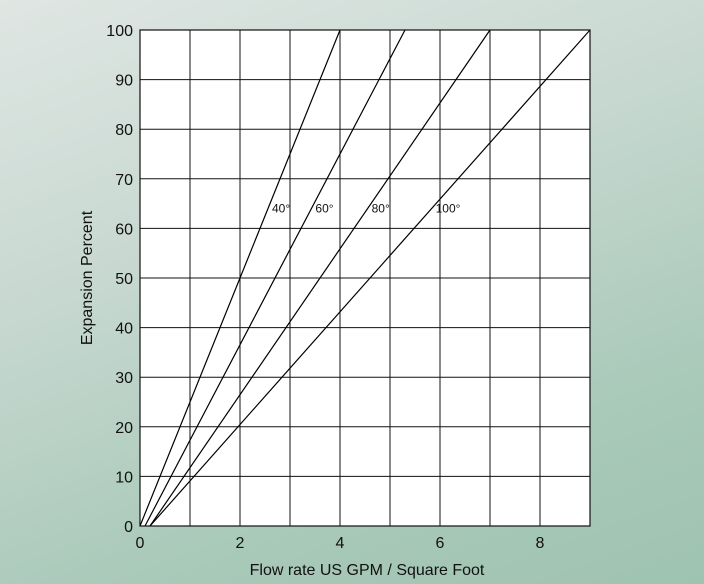 The image size is (704, 584). Describe the element at coordinates (367, 570) in the screenshot. I see `x-axis-title: Flow rate US GPM / Square Foot` at that location.